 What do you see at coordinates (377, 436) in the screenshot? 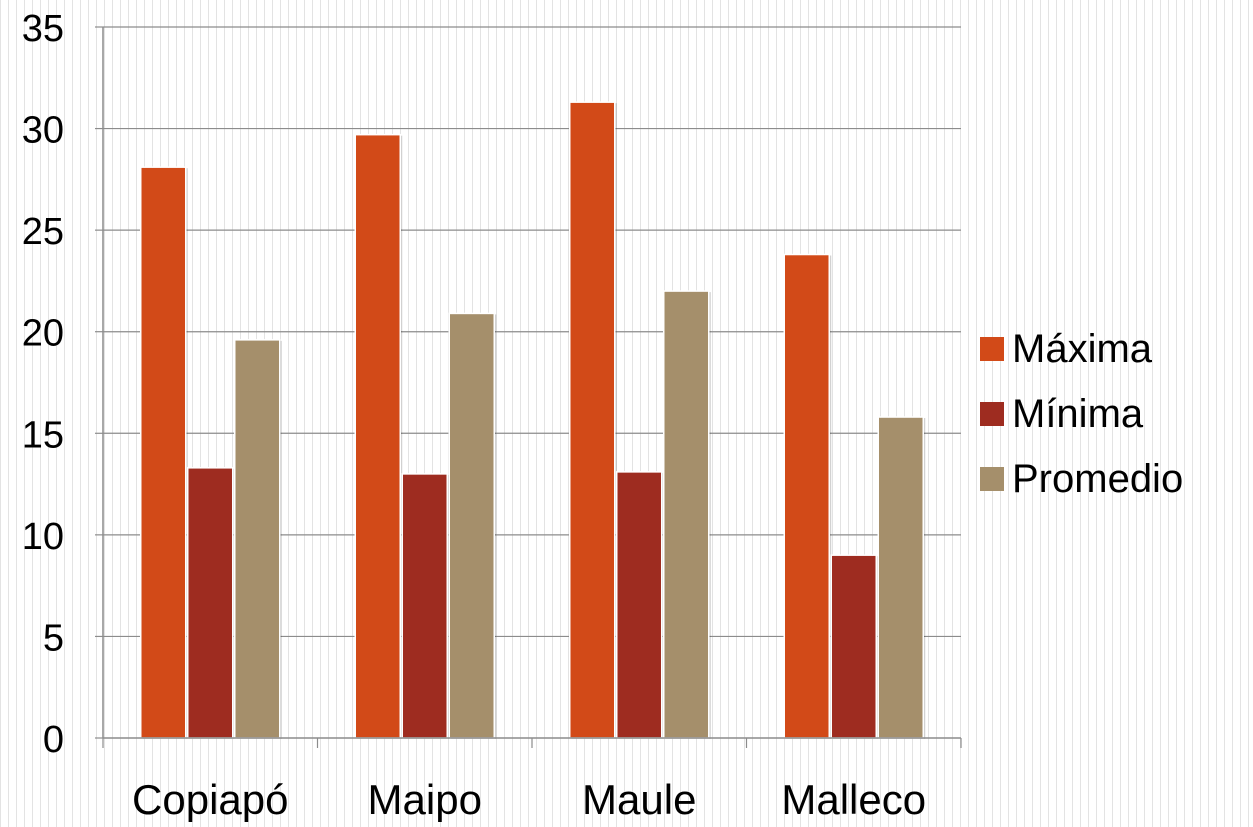
I see `bar-maxima-maipo` at bounding box center [377, 436].